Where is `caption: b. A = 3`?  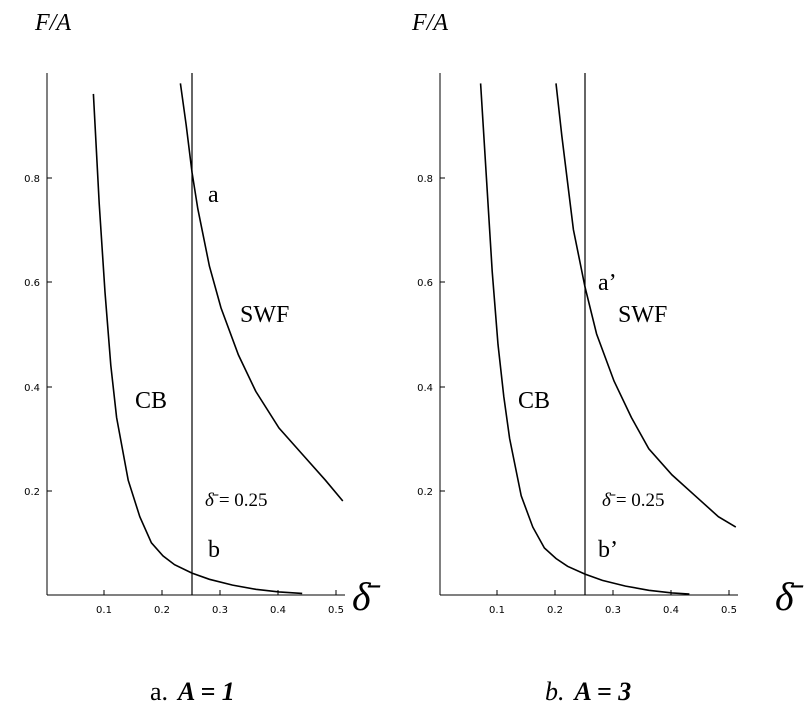
caption: b. A = 3 is located at coordinates (588, 691).